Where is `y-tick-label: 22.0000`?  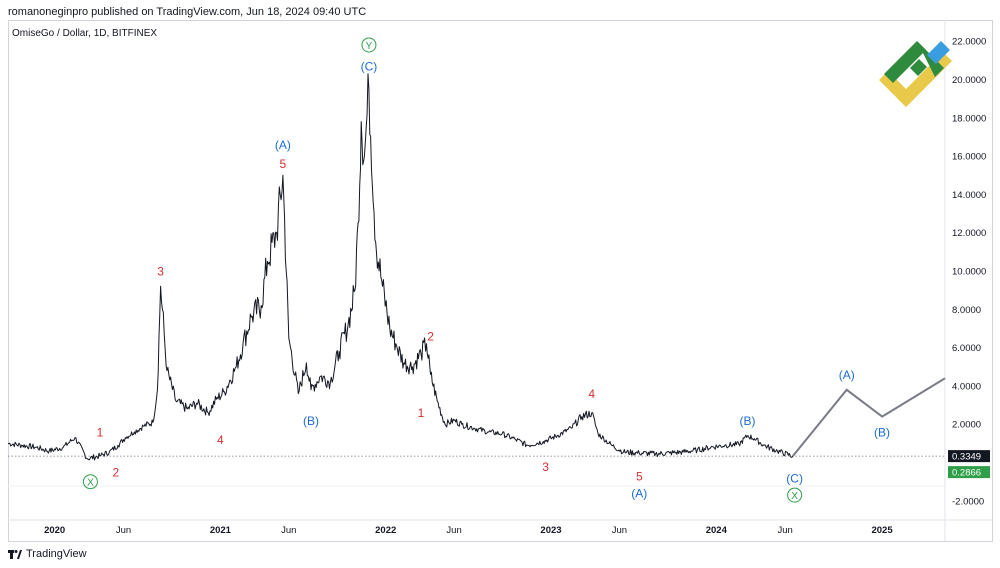
y-tick-label: 22.0000 is located at coordinates (969, 42).